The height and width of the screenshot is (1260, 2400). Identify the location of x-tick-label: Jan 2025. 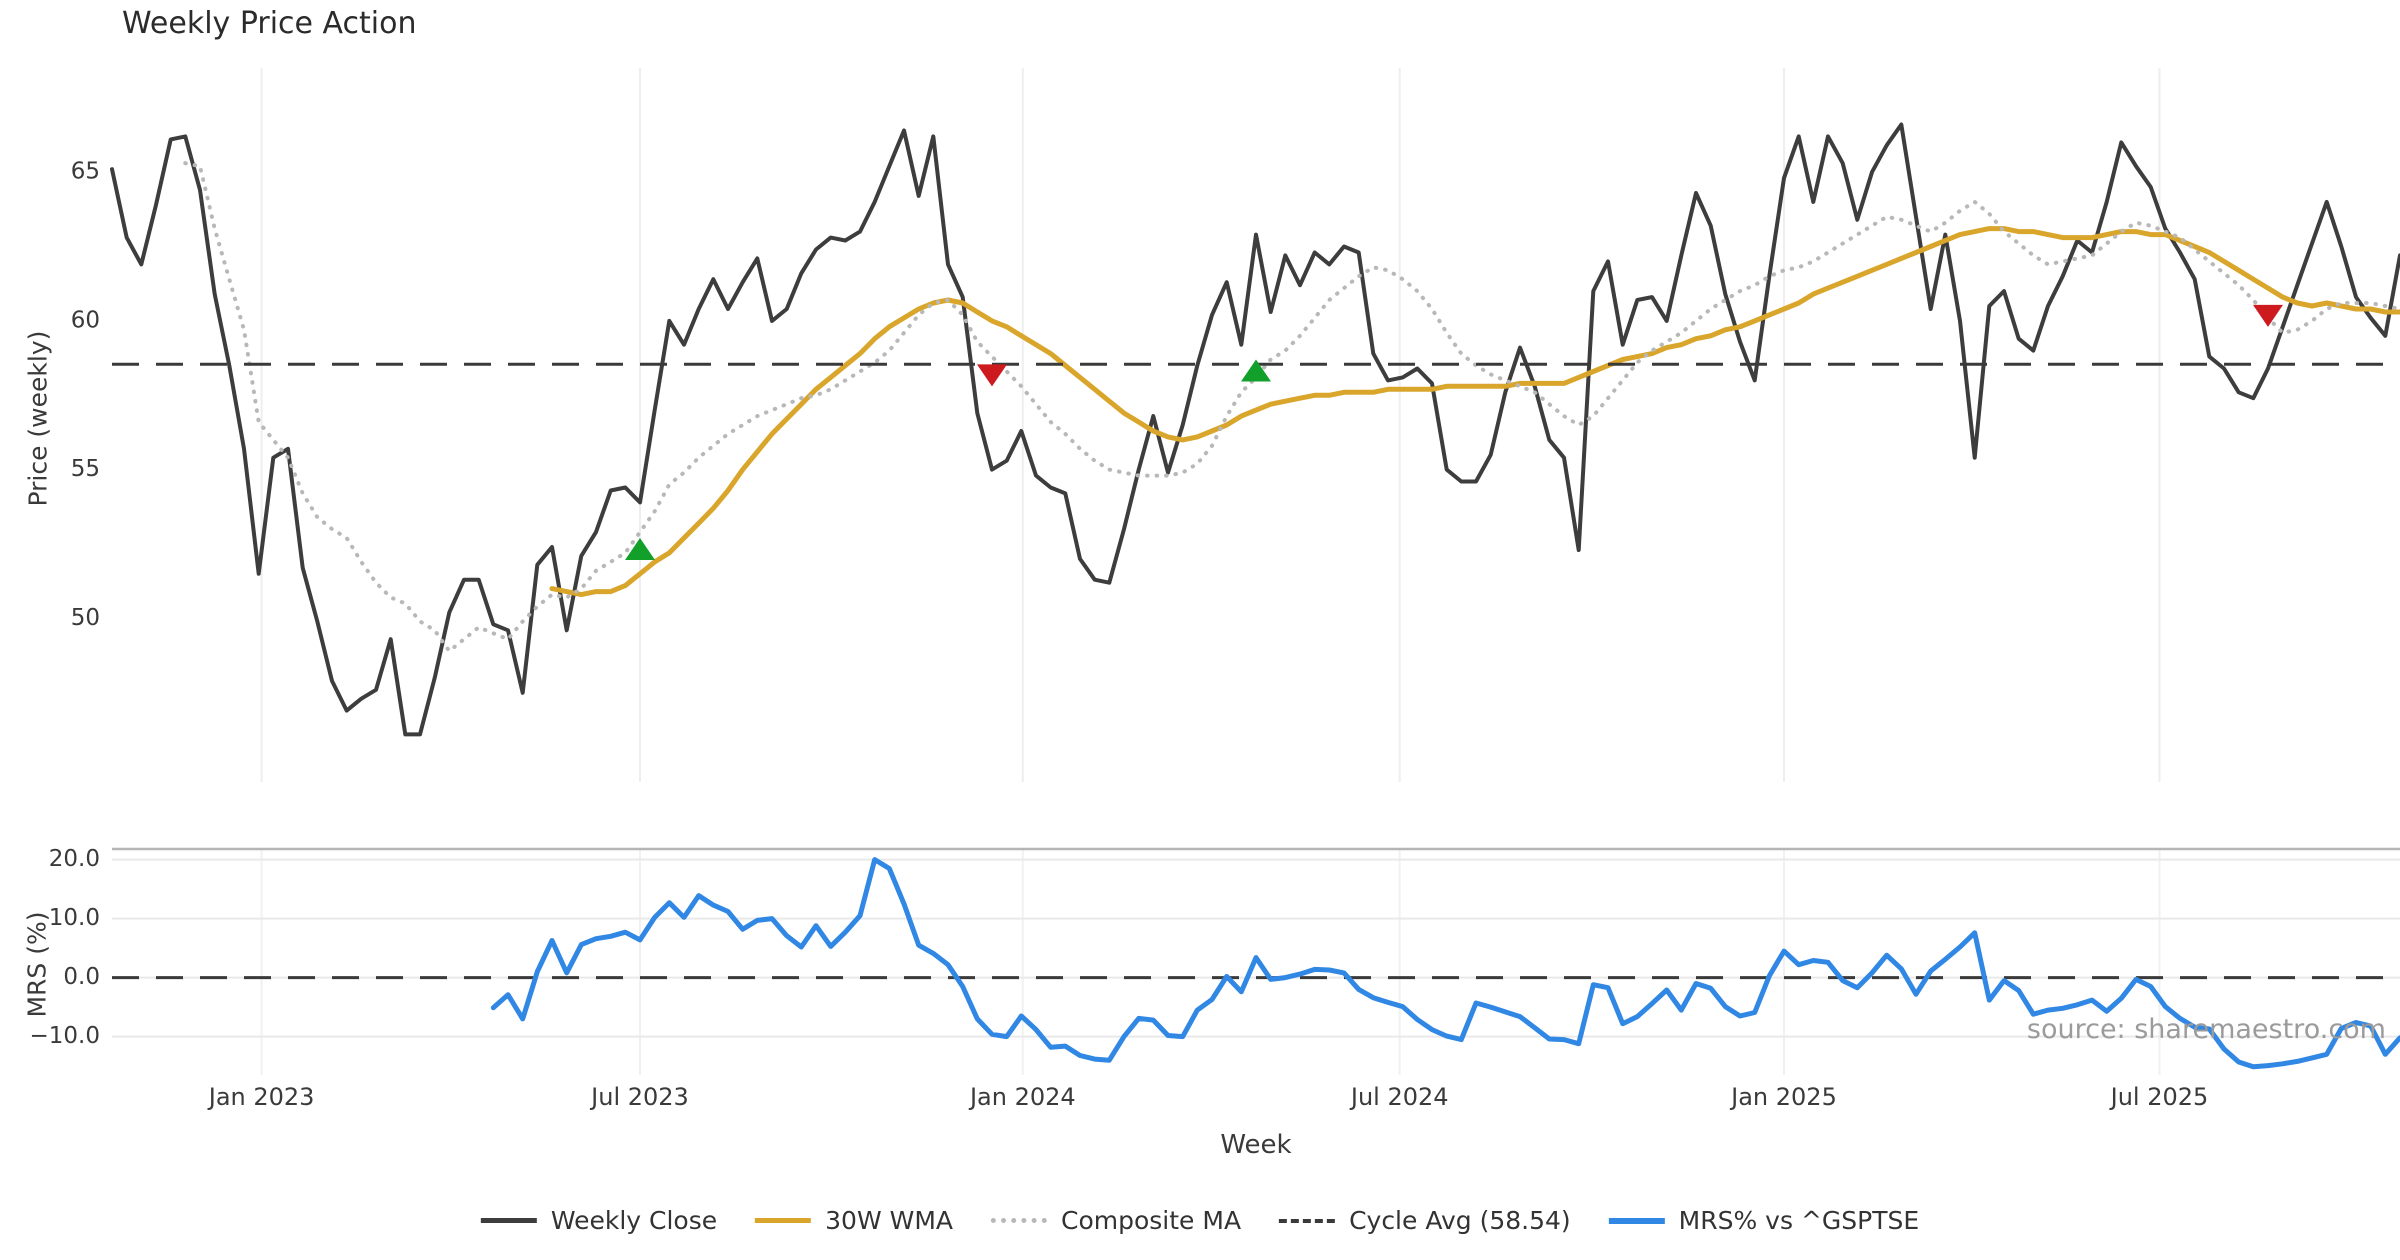
(1783, 1097).